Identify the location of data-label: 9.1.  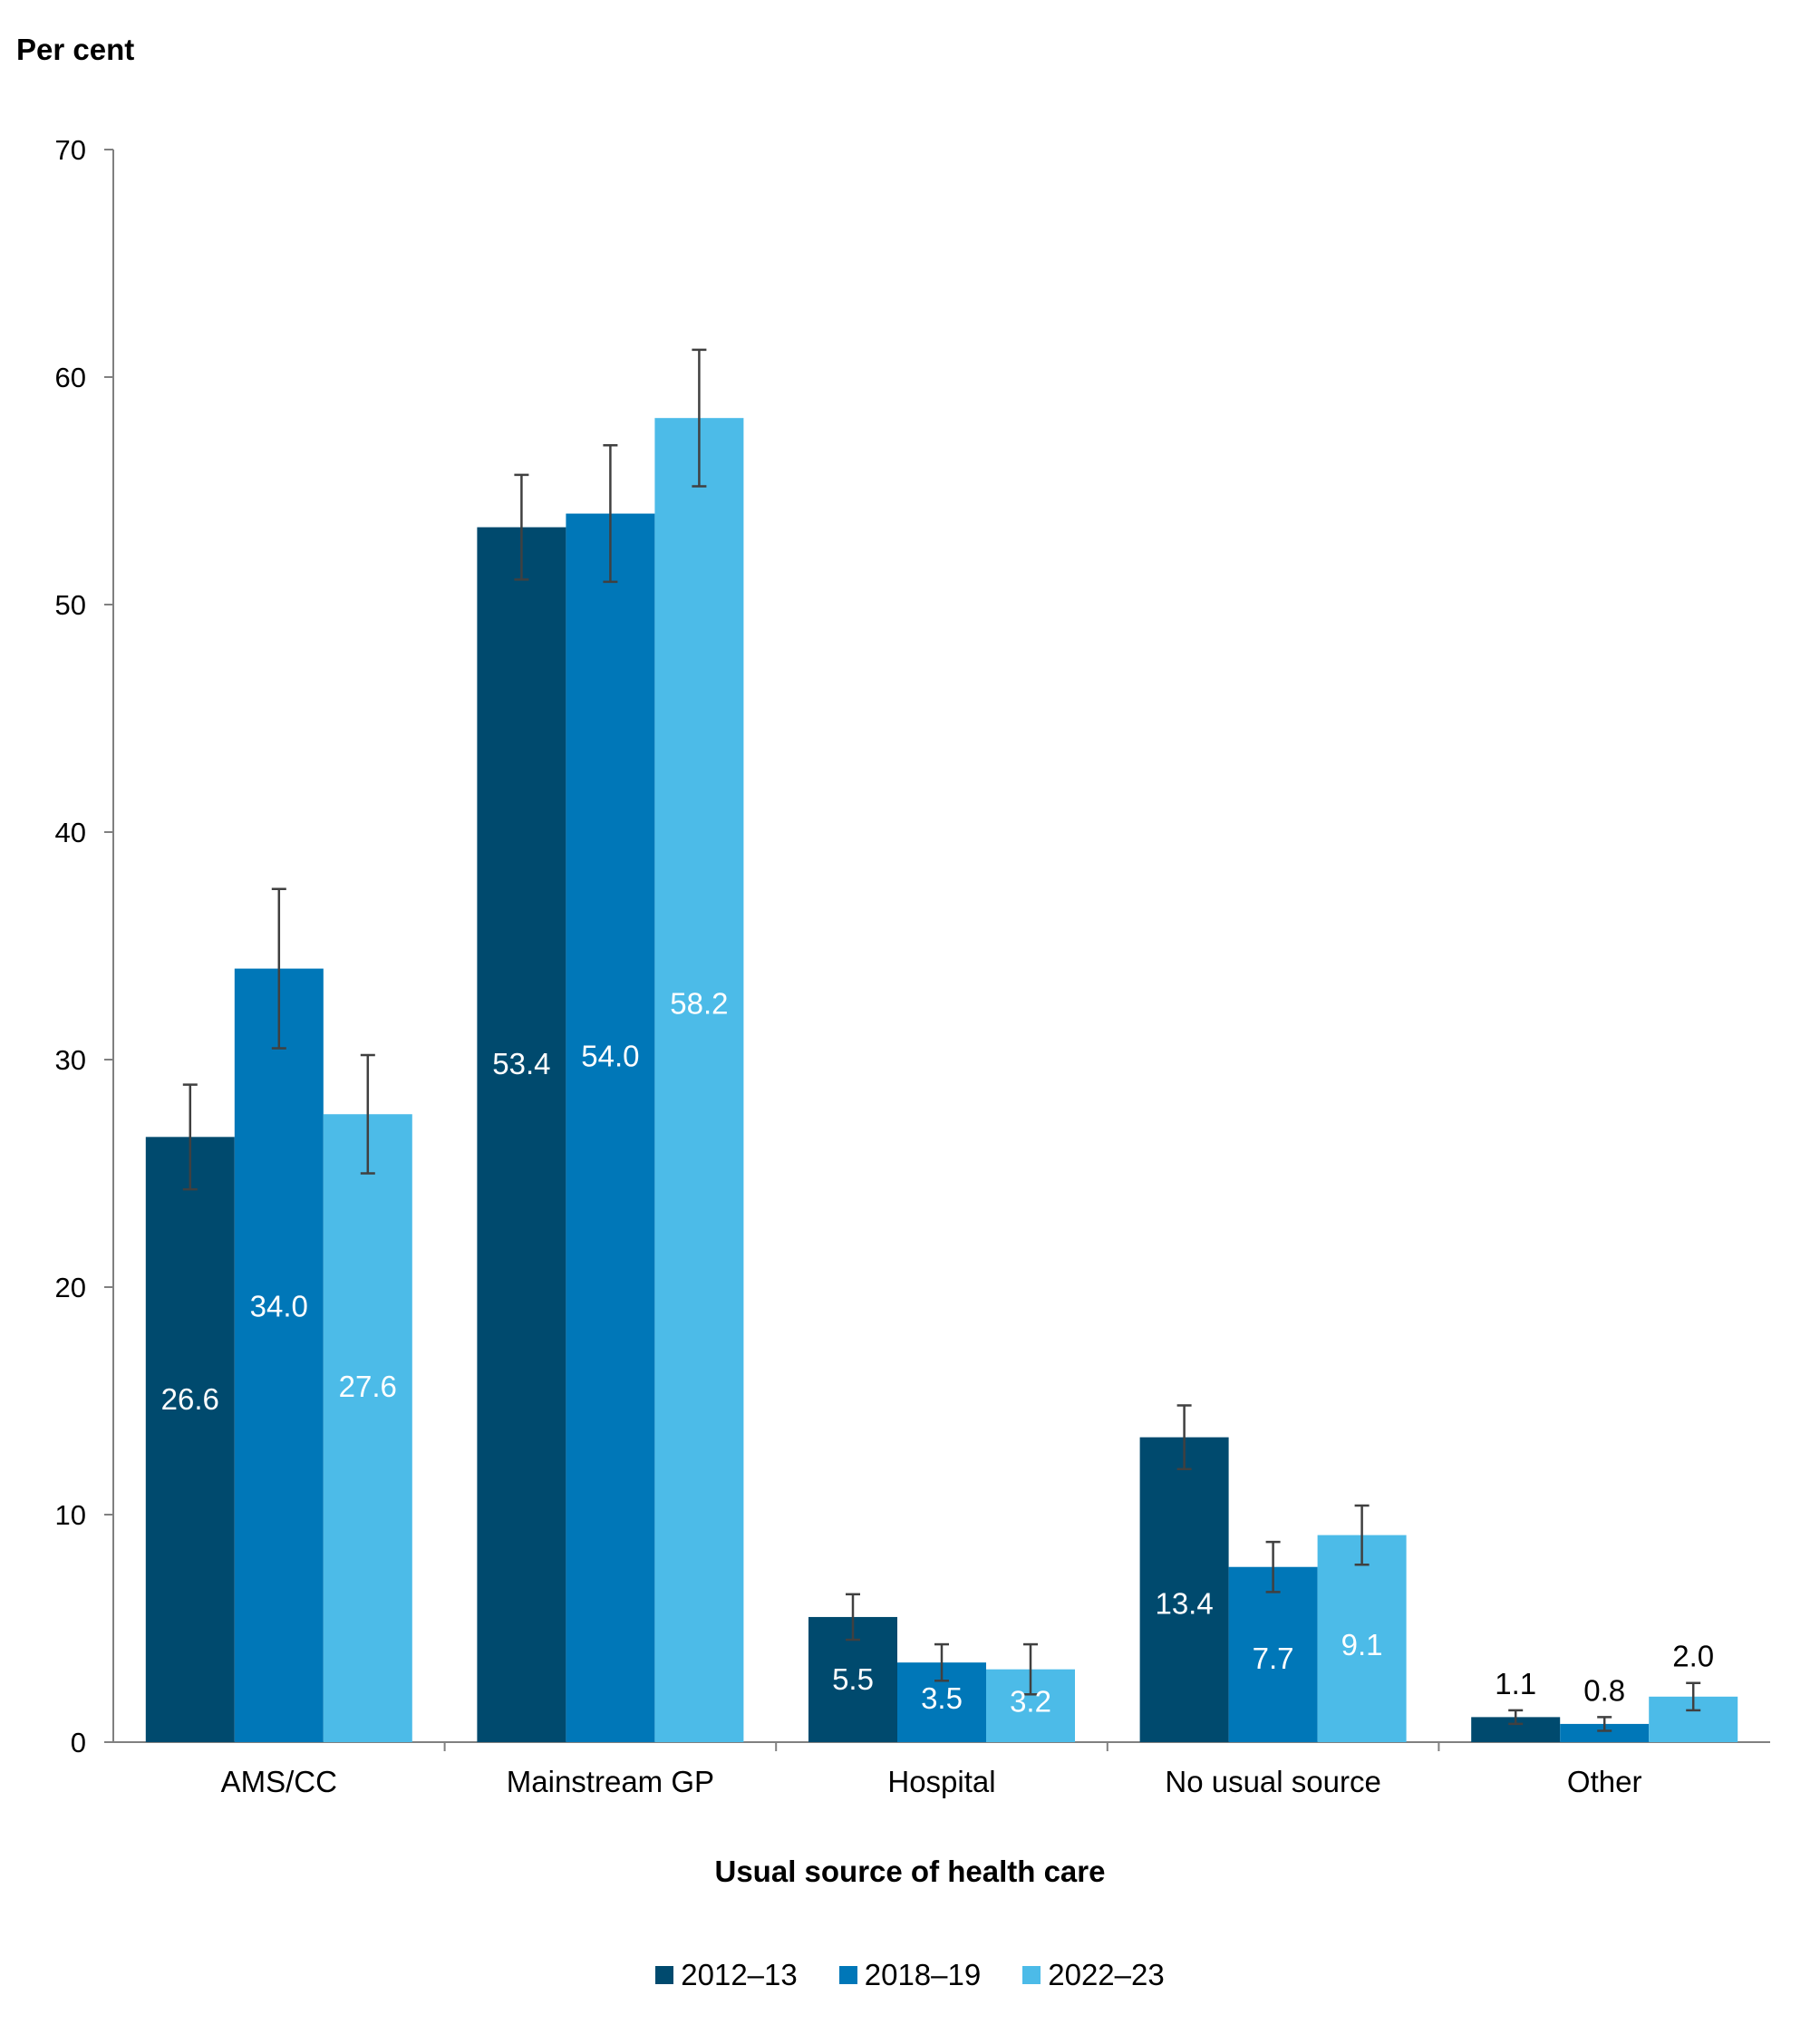
(1362, 1644).